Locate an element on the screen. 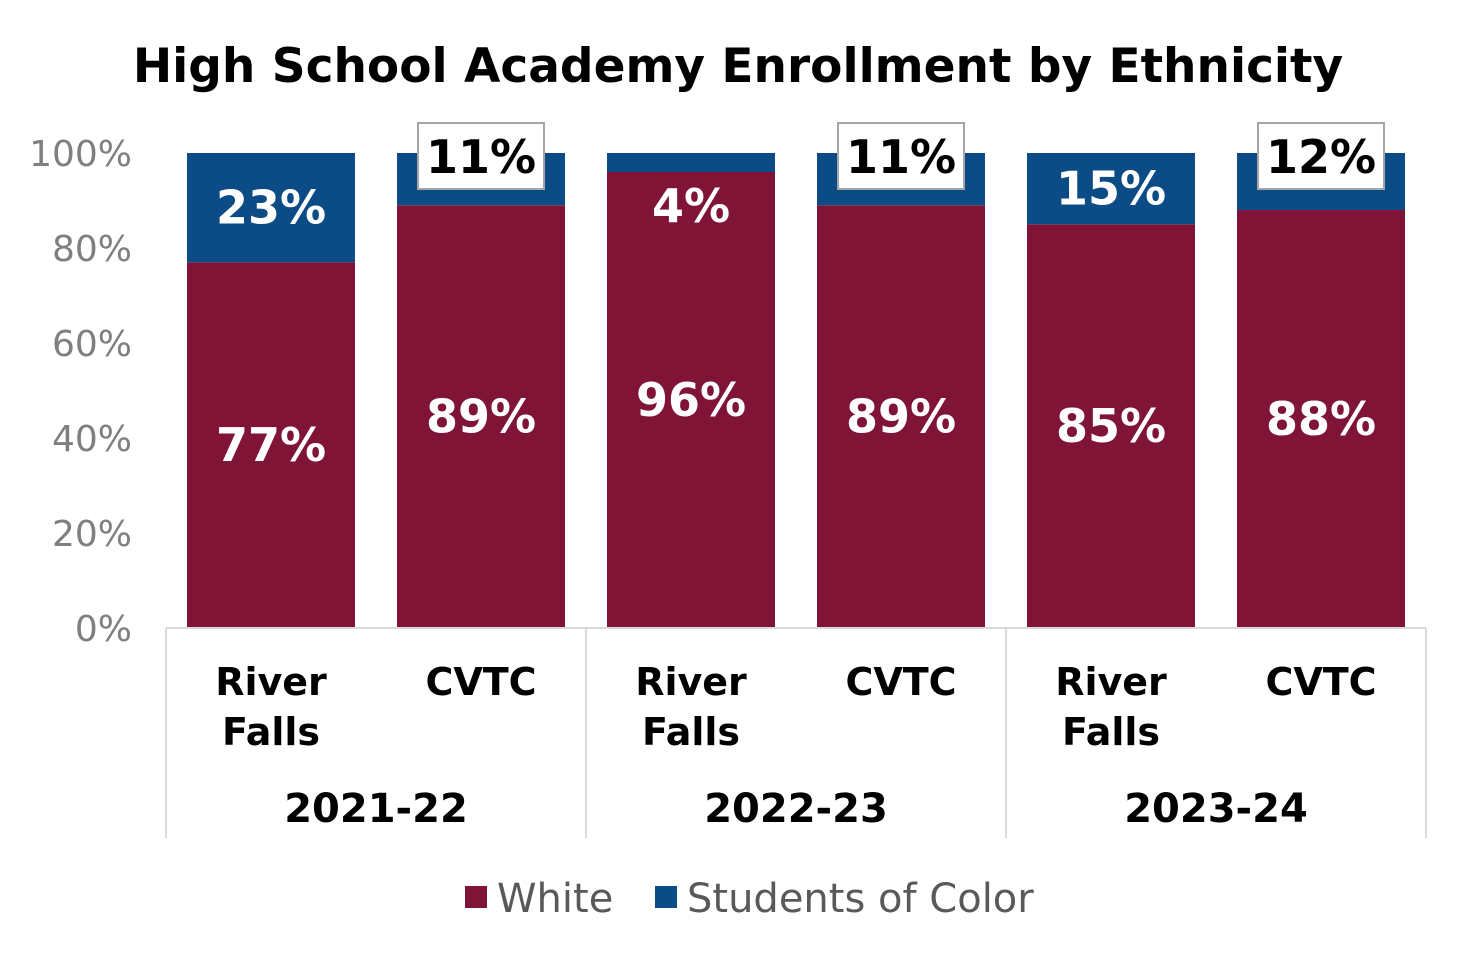  data-label-white: 88% is located at coordinates (1321, 419).